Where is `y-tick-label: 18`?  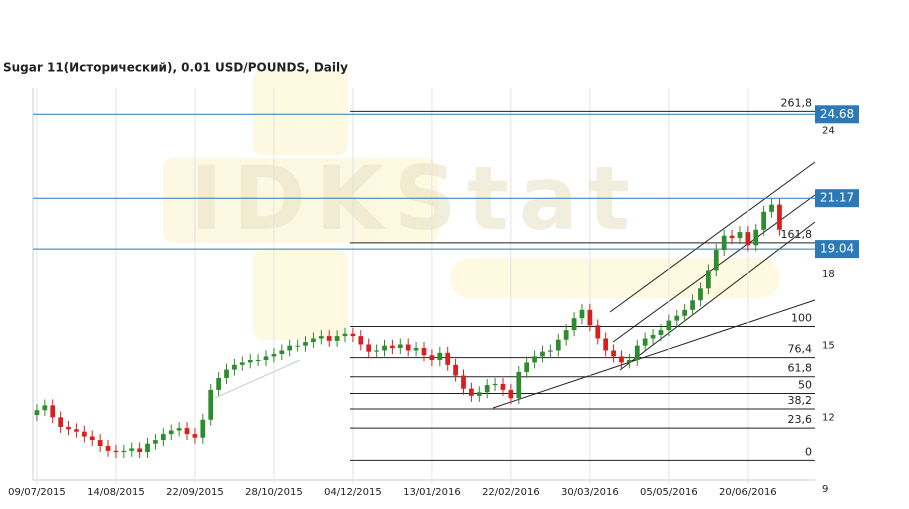 y-tick-label: 18 is located at coordinates (828, 274).